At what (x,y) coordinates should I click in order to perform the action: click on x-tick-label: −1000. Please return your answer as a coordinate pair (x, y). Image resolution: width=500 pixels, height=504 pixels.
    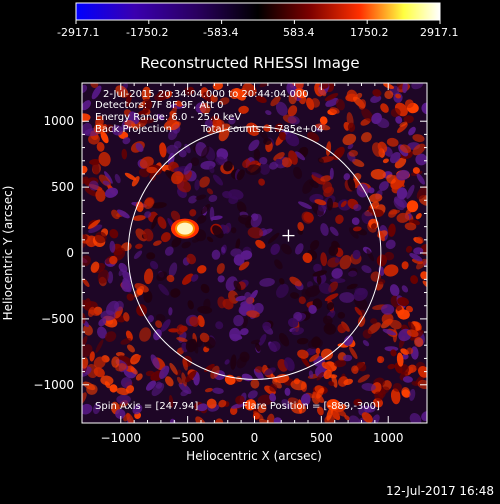
    Looking at the image, I should click on (120, 438).